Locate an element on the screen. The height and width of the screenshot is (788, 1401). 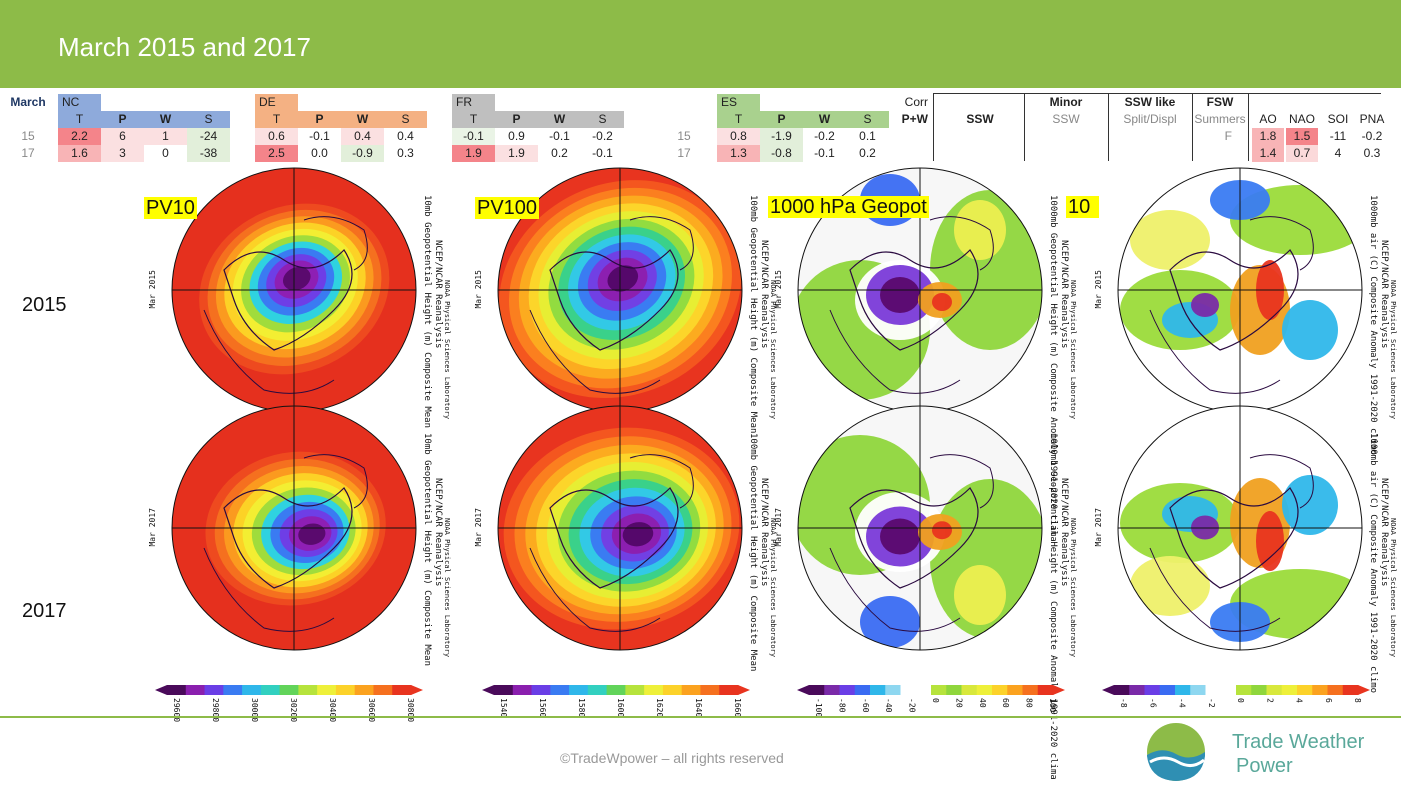
table-cell: -1.9 is located at coordinates (781, 136).